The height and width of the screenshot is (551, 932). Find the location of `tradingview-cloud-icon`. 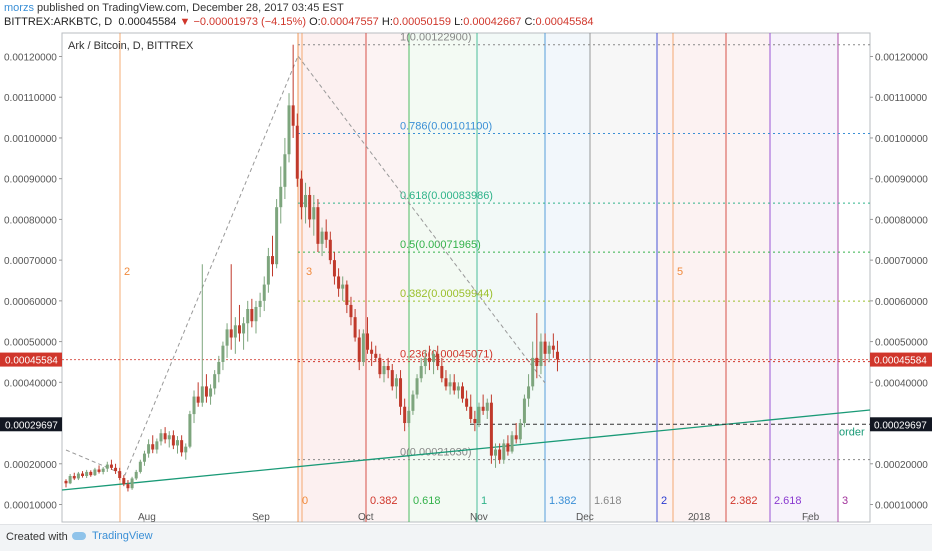

tradingview-cloud-icon is located at coordinates (79, 536).